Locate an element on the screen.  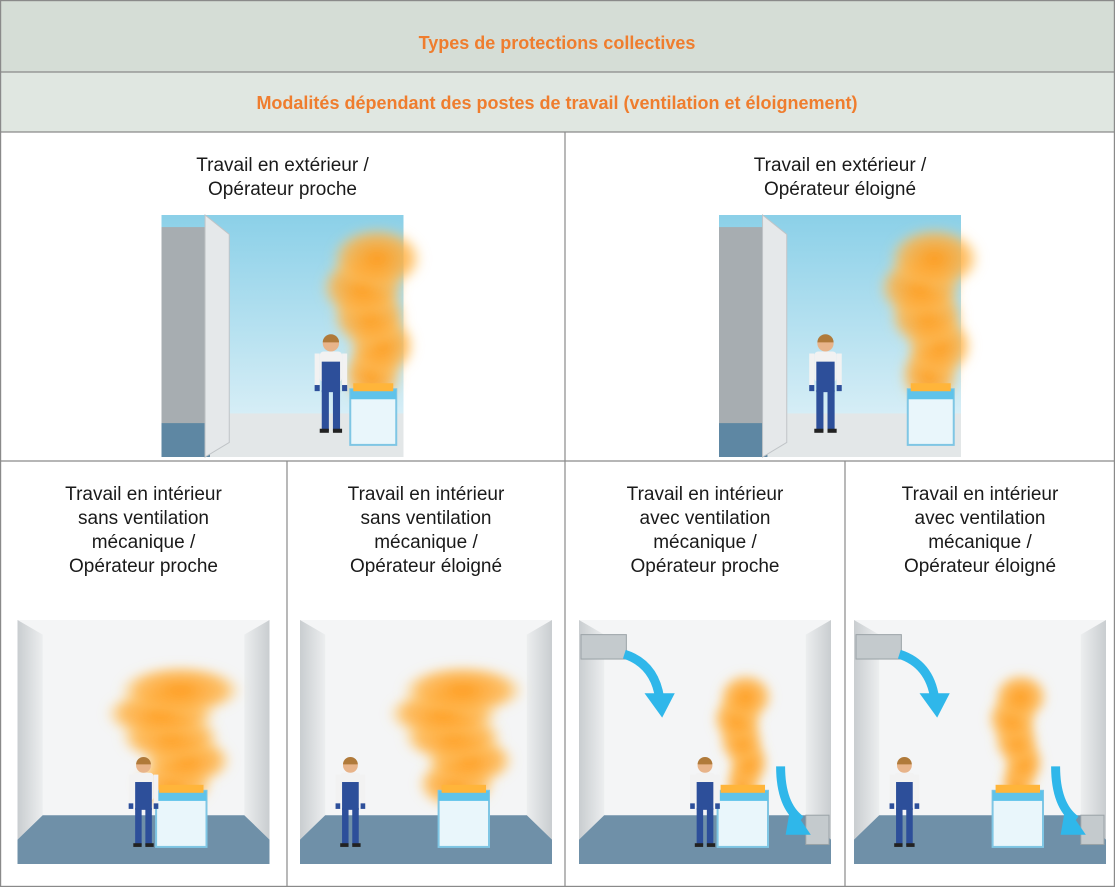
cell-text: avec ventilation is located at coordinates (980, 518).